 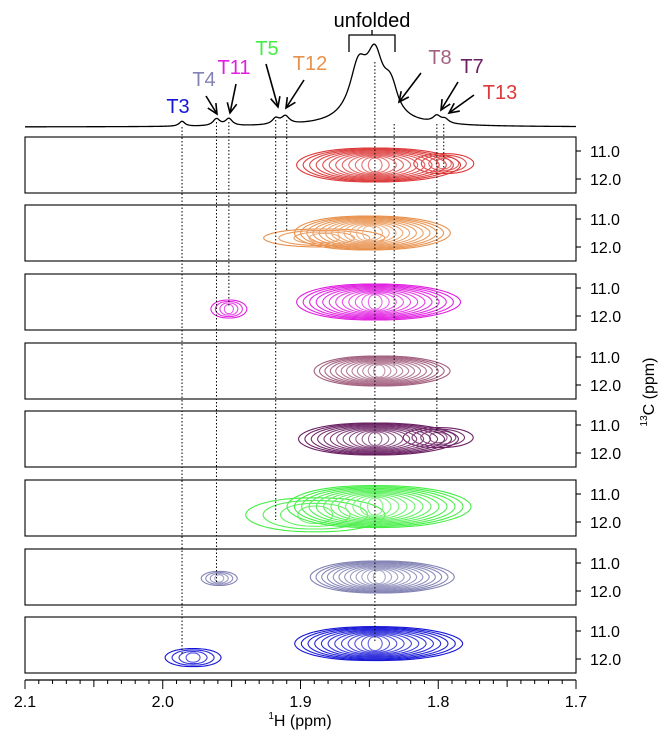 I want to click on peak-arrowhead-t7, so click(x=445, y=105).